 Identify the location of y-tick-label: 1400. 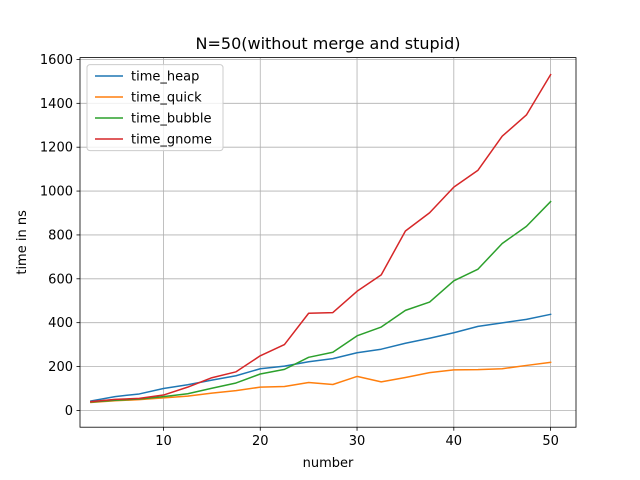
(56, 104).